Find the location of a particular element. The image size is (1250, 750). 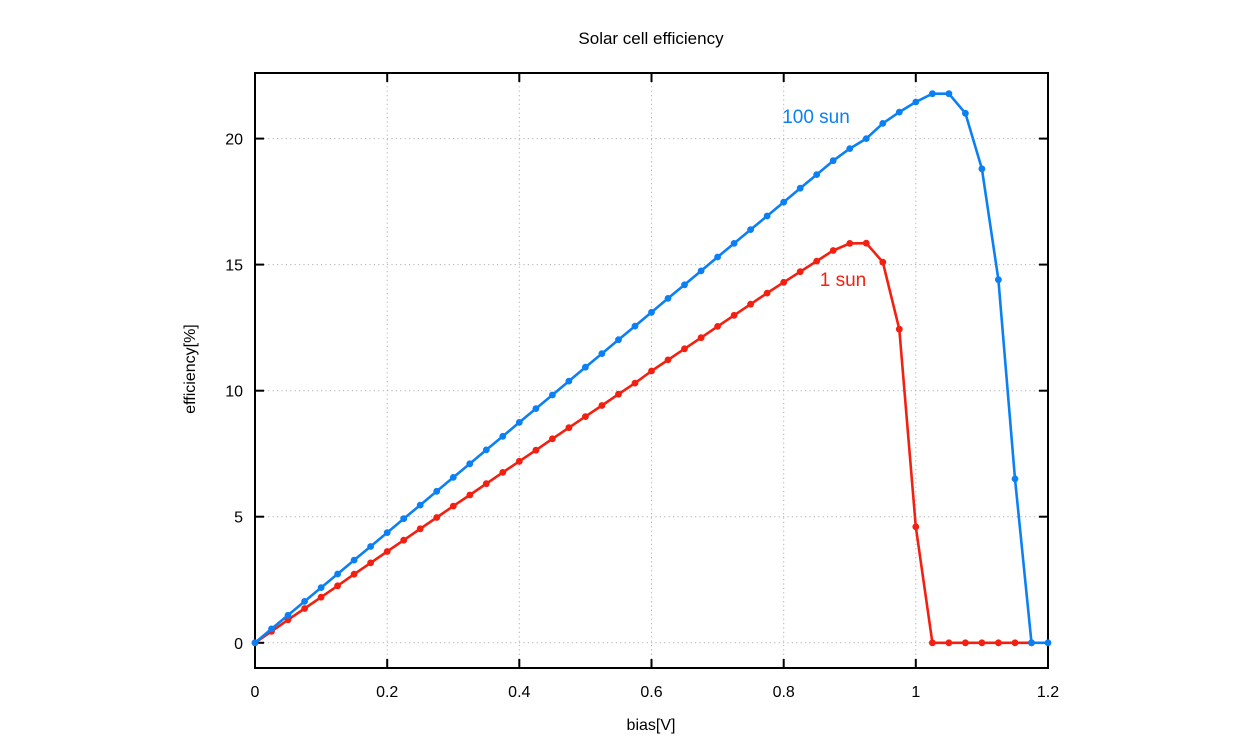

series-label-100-sun: 100 sun is located at coordinates (816, 117).